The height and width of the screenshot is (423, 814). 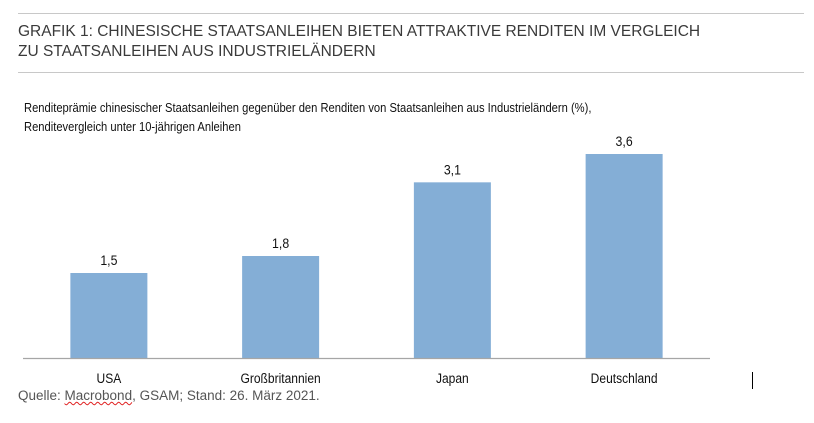 I want to click on source-rest: , GSAM; Stand: 26. März 2021., so click(x=226, y=395).